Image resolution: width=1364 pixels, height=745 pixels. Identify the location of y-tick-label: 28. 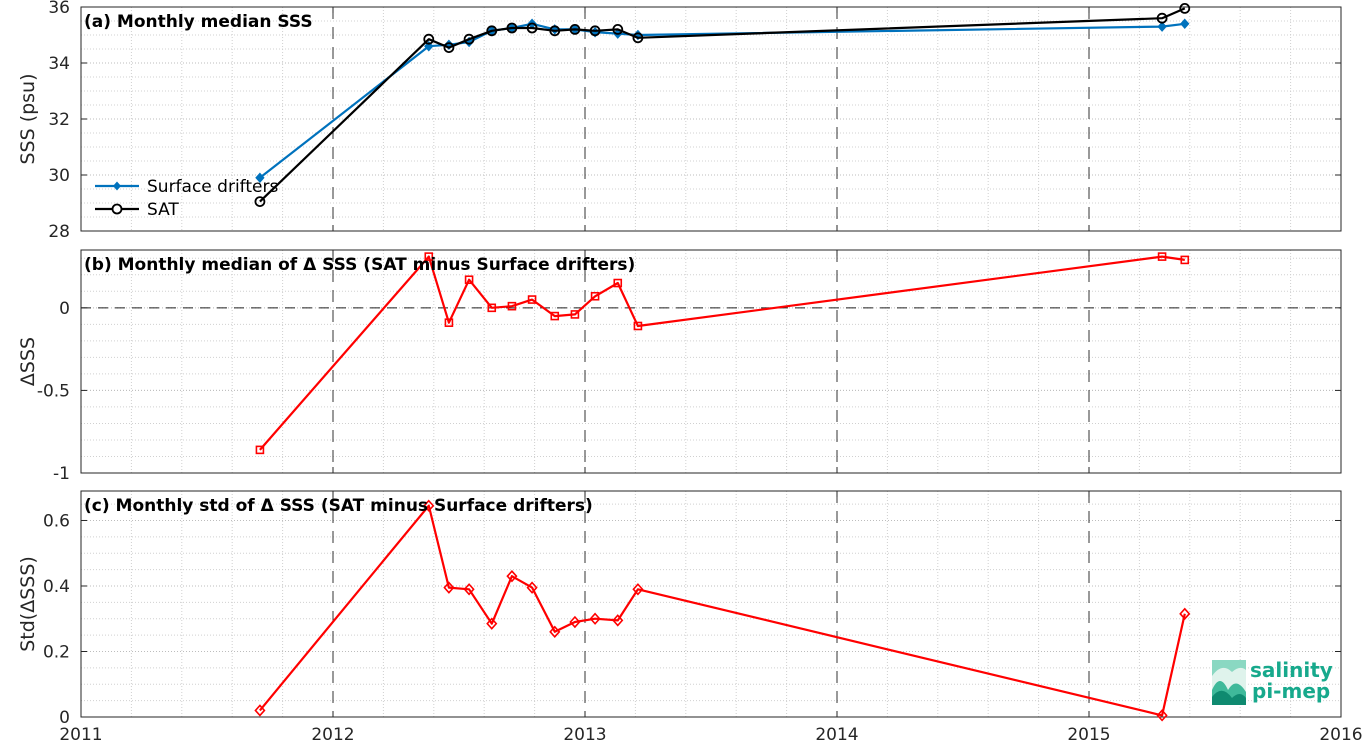
(59, 232).